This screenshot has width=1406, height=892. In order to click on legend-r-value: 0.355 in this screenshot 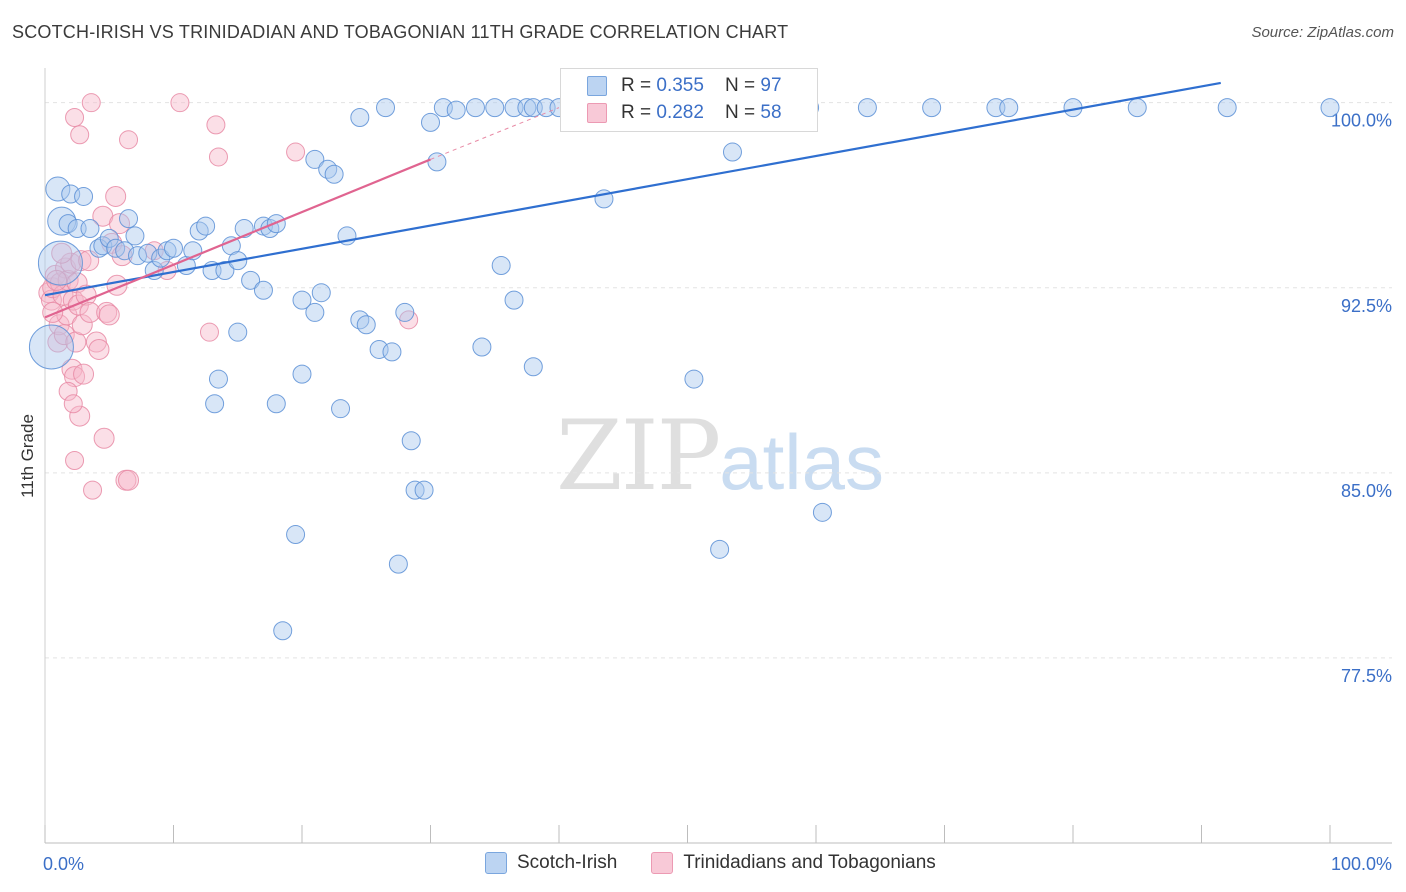, I will do `click(680, 85)`.